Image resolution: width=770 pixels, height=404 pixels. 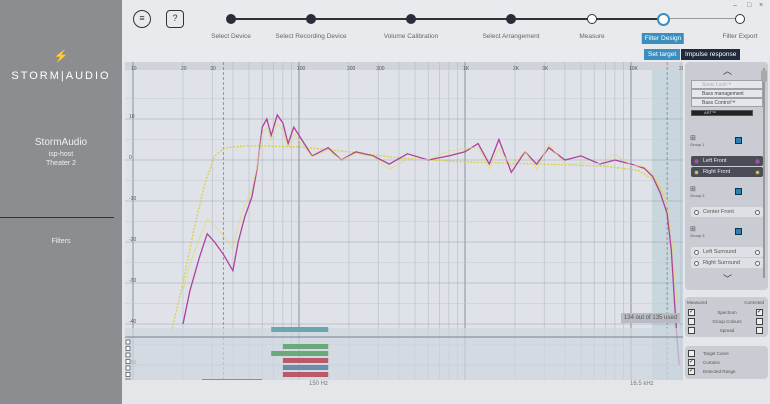 What do you see at coordinates (722, 113) in the screenshot?
I see `art-slider: ART™` at bounding box center [722, 113].